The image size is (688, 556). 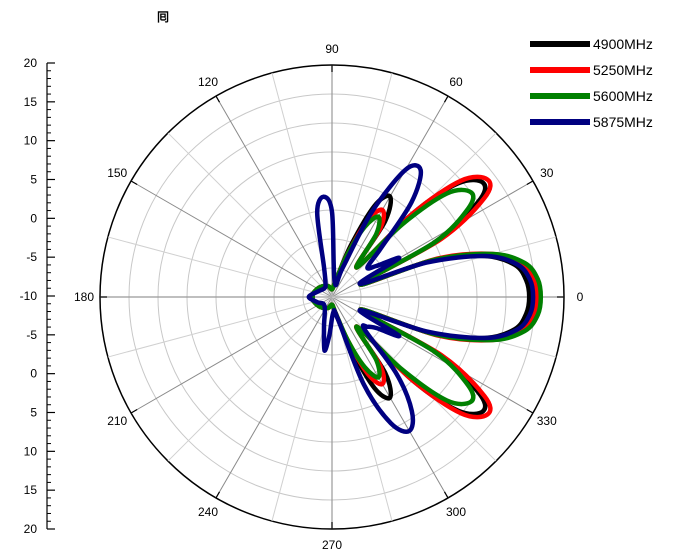 I want to click on angle-label-330: 330, so click(x=547, y=421).